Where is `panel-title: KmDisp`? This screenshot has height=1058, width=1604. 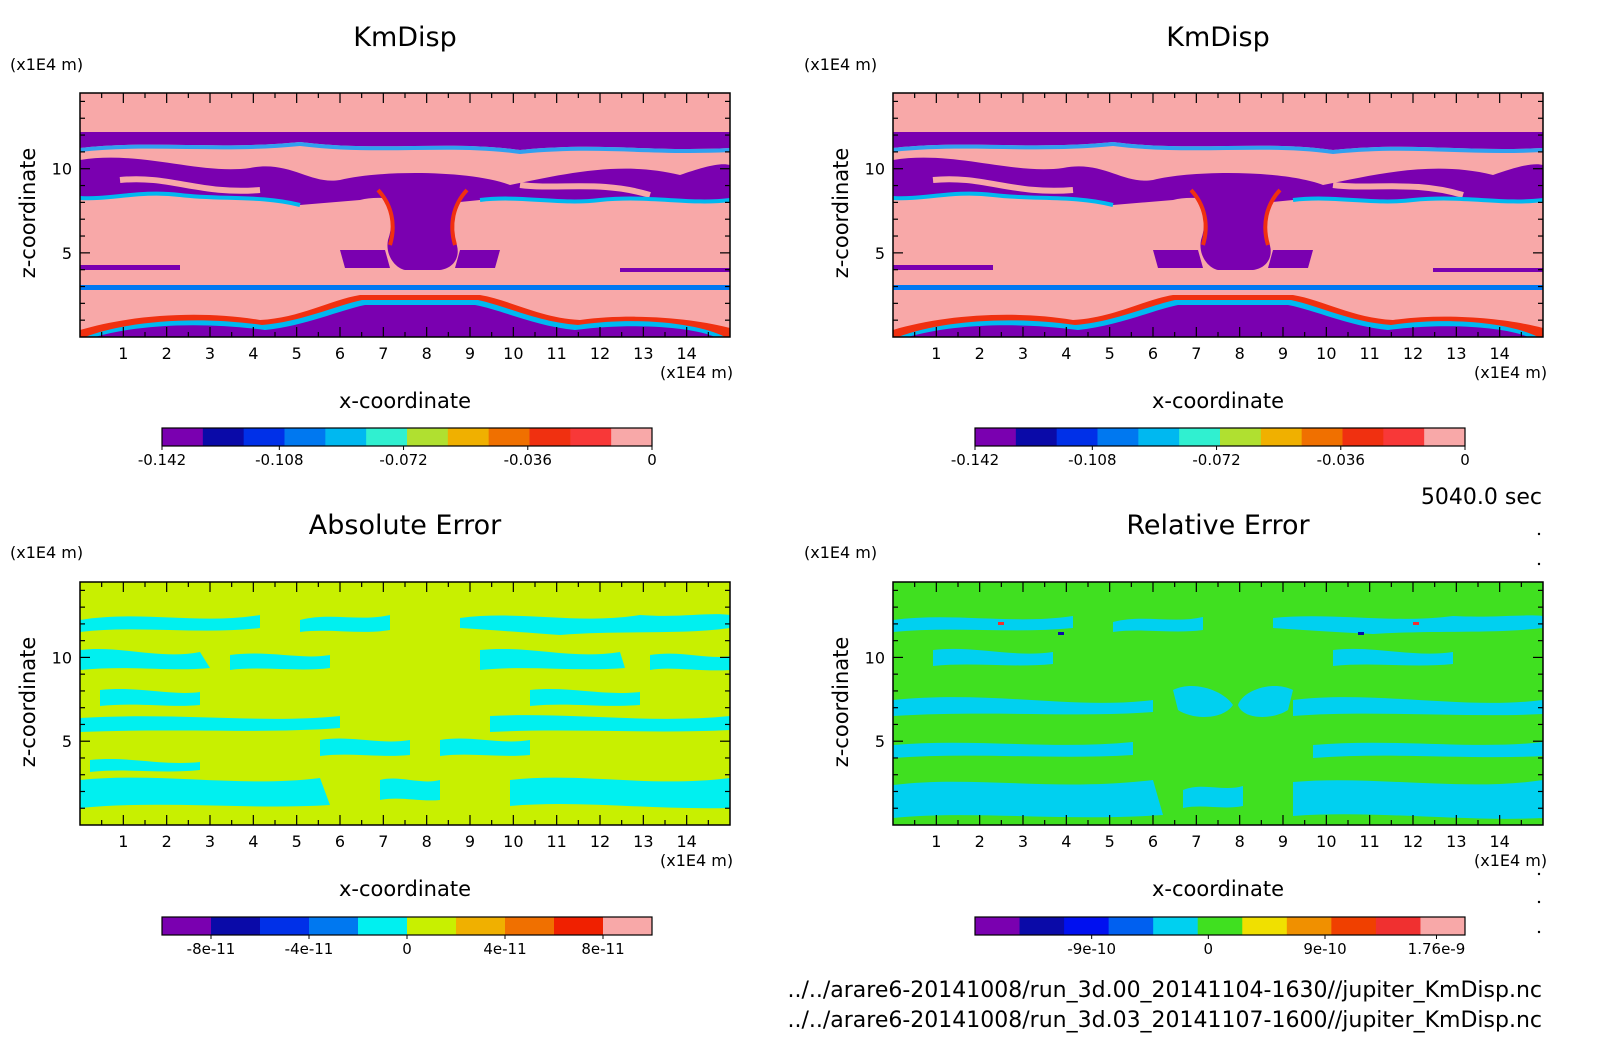
panel-title: KmDisp is located at coordinates (1218, 37).